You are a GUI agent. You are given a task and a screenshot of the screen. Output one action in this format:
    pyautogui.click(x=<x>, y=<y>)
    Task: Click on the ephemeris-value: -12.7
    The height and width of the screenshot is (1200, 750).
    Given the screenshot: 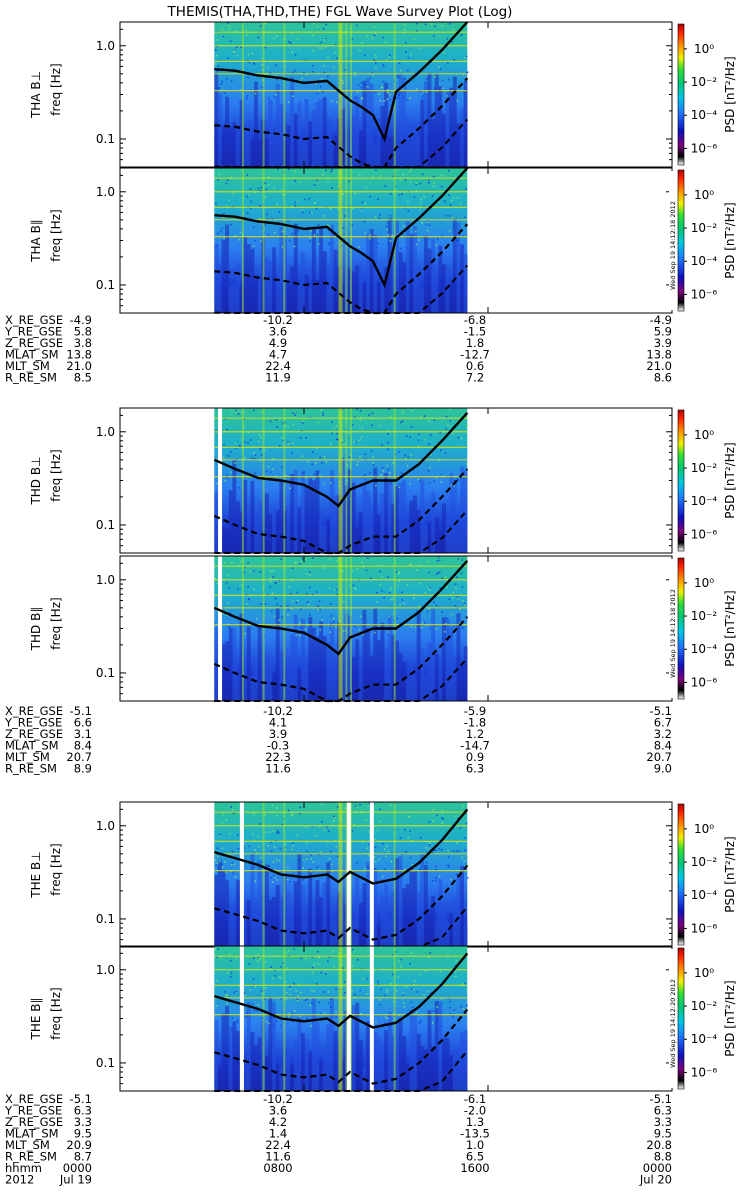 What is the action you would take?
    pyautogui.click(x=475, y=355)
    